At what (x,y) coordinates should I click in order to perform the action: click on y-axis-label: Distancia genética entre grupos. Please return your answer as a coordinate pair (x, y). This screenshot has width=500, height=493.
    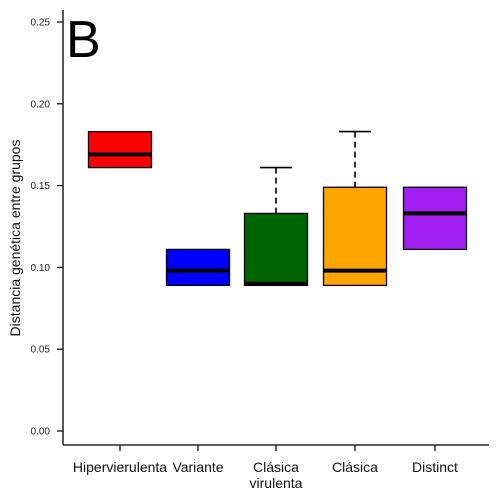
    Looking at the image, I should click on (15, 238).